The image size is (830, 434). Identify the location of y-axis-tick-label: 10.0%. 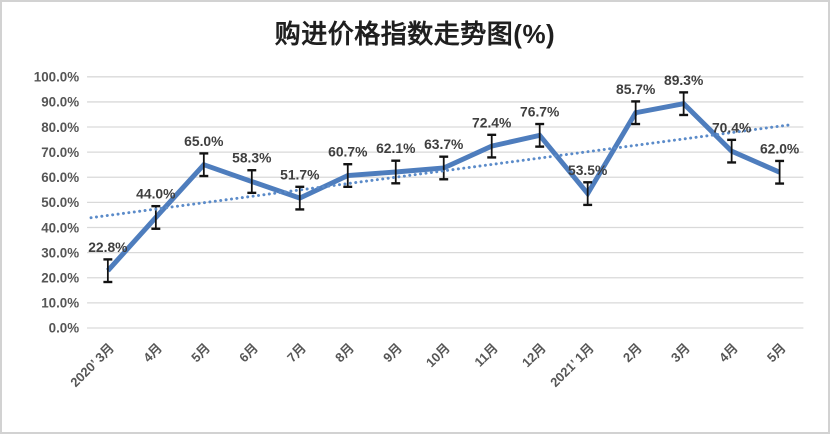
(60, 303).